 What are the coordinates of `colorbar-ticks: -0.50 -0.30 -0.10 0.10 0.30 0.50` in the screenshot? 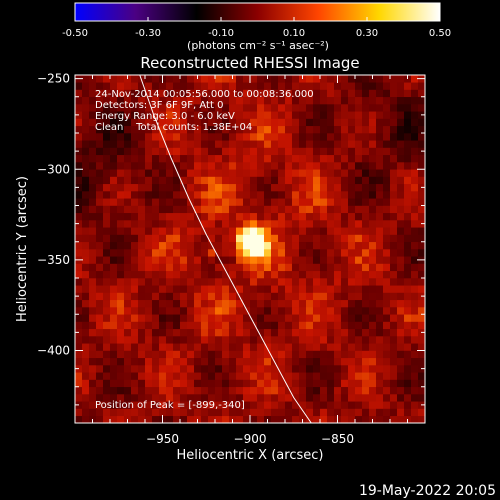 It's located at (256, 28).